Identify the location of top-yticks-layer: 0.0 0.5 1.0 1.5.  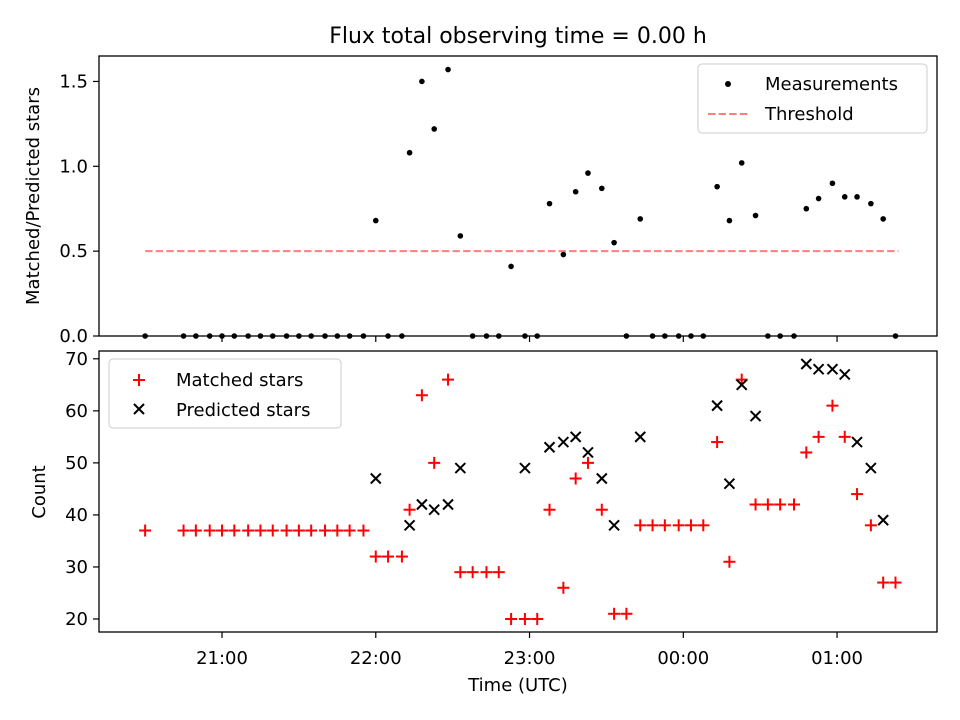
(79, 209).